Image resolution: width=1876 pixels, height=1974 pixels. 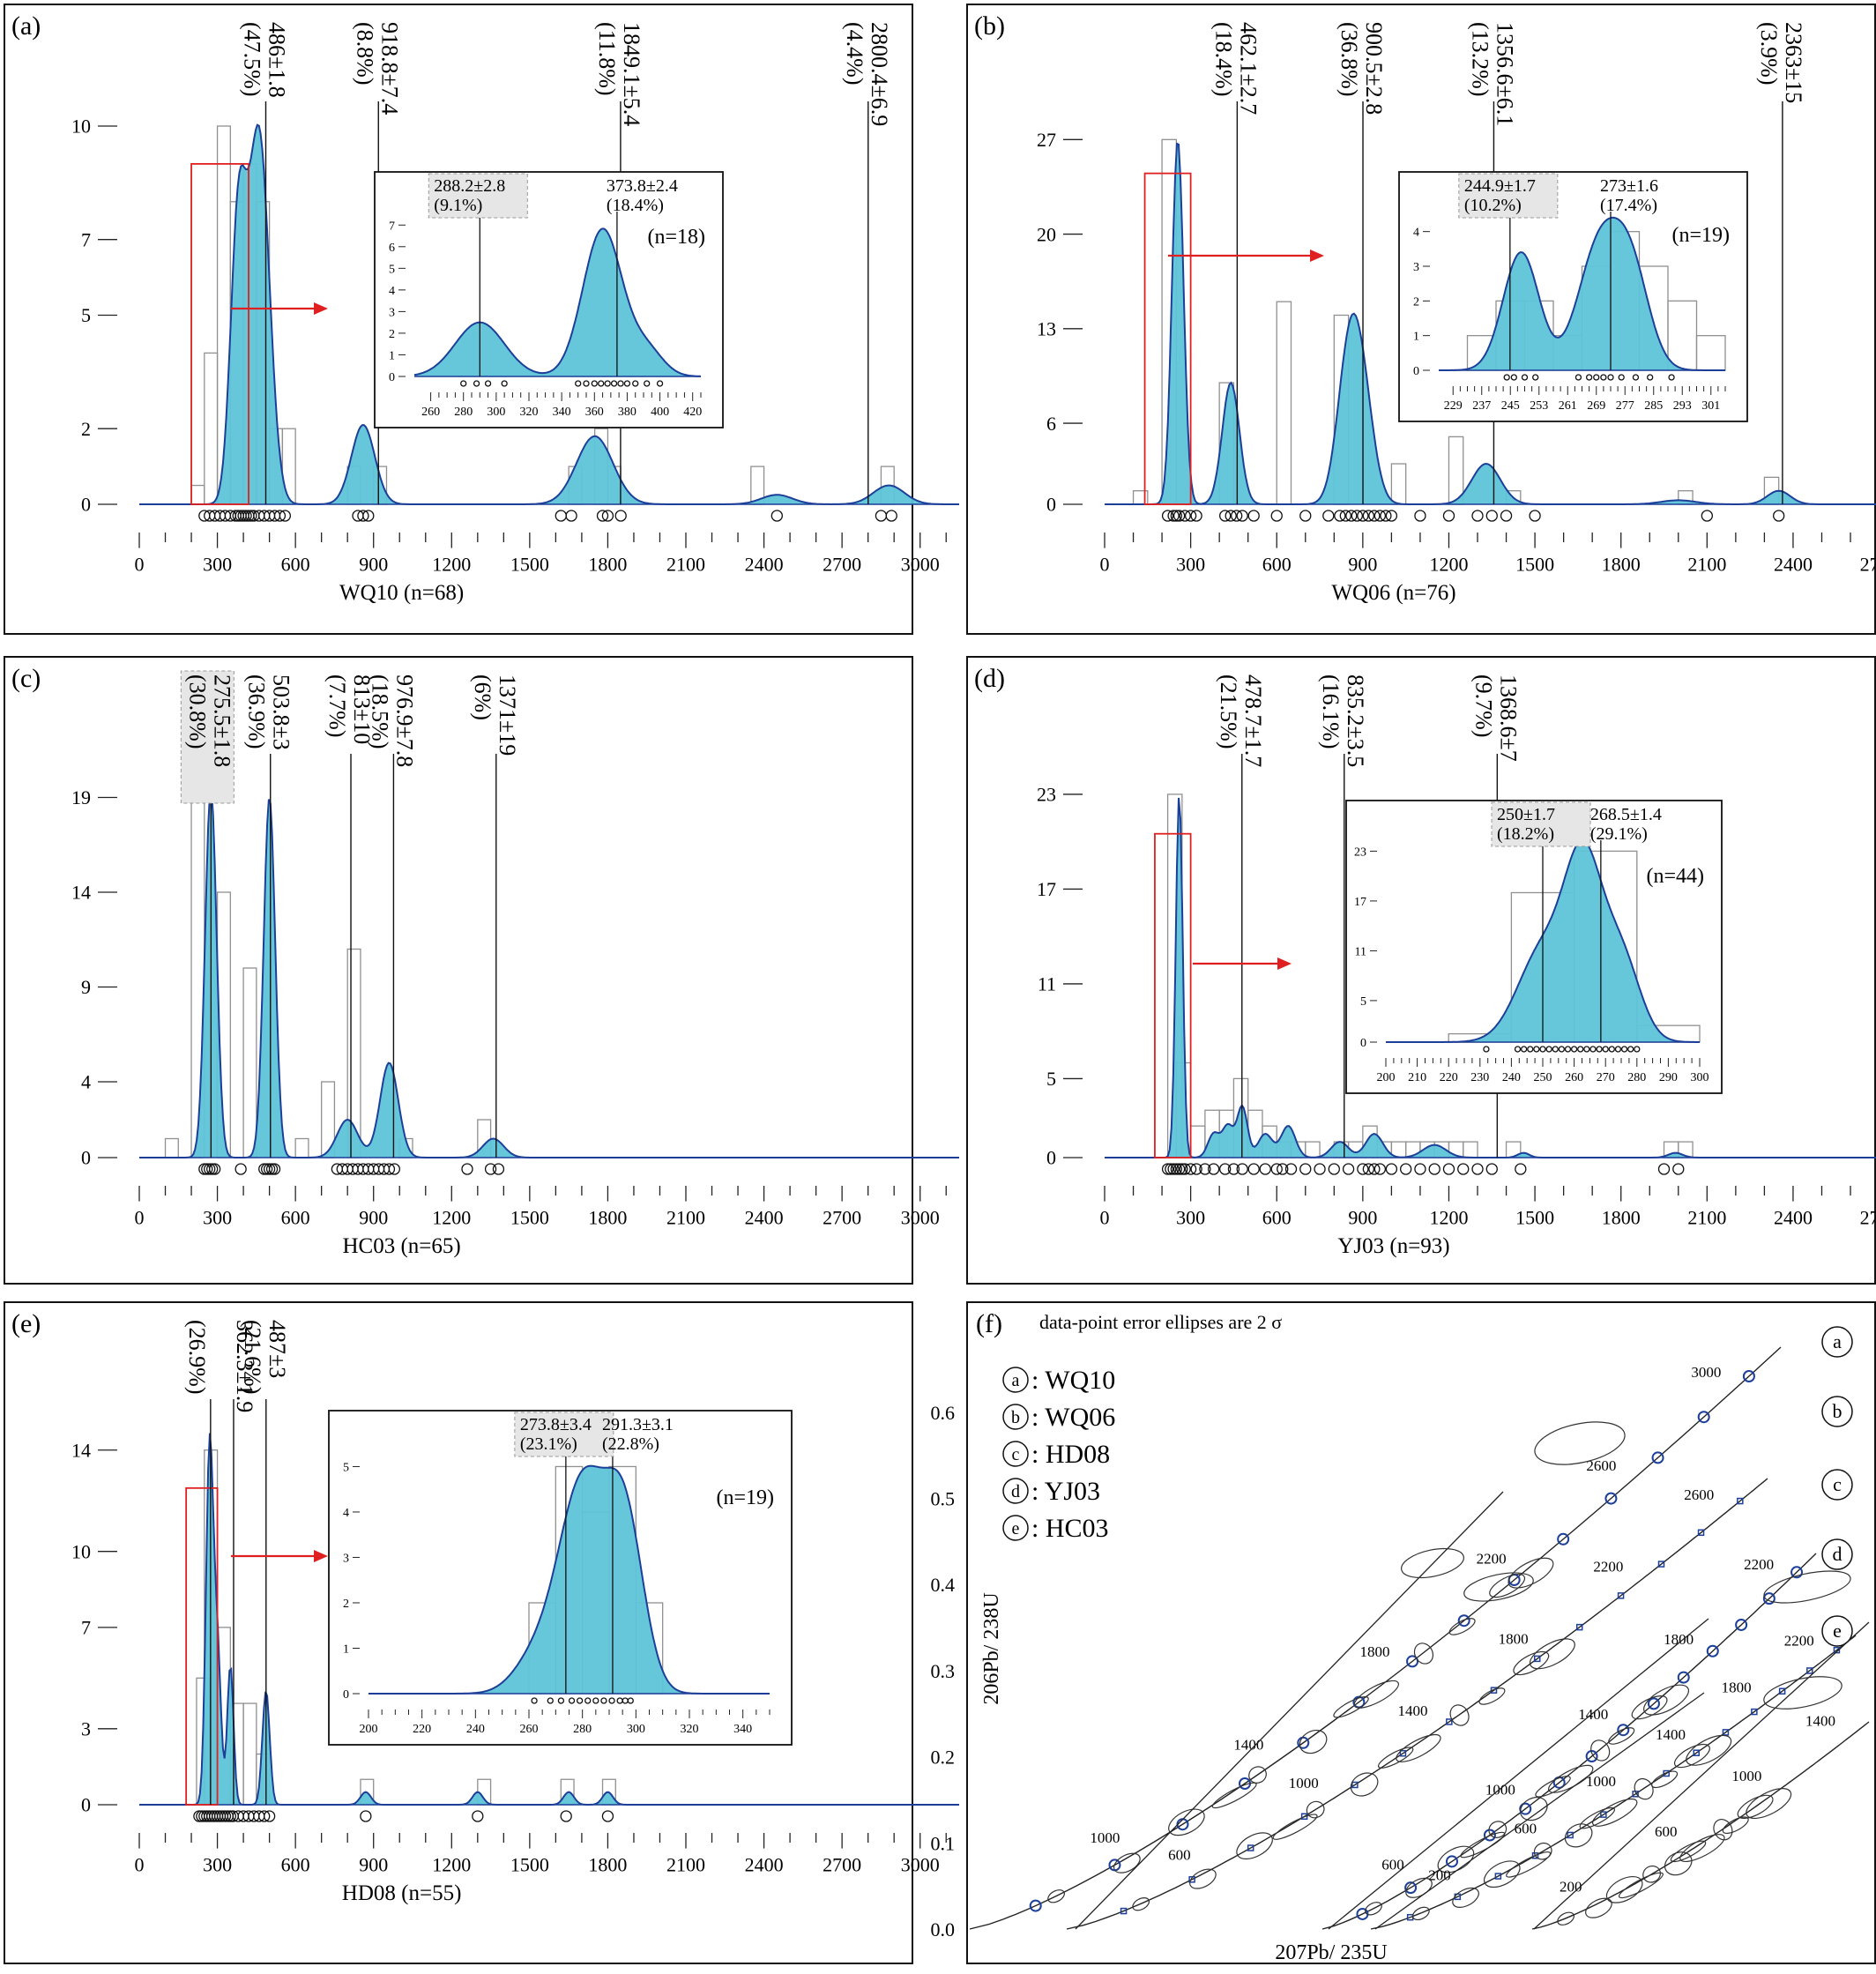 I want to click on peak-label: 2363±15(3.9%), so click(x=1781, y=62).